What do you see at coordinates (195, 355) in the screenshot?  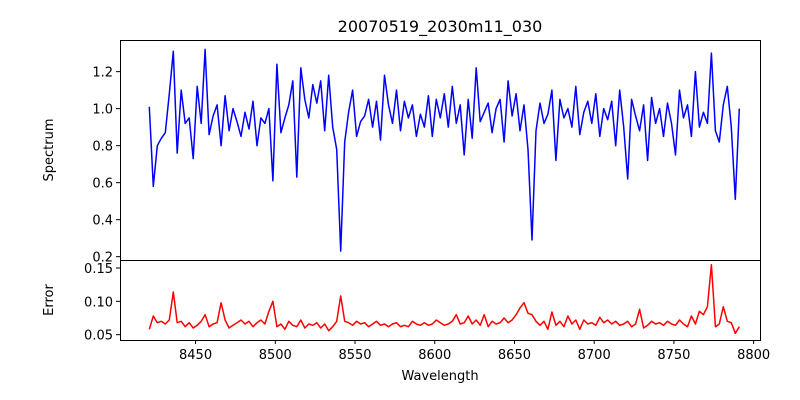 I see `x-tick-label: 8450` at bounding box center [195, 355].